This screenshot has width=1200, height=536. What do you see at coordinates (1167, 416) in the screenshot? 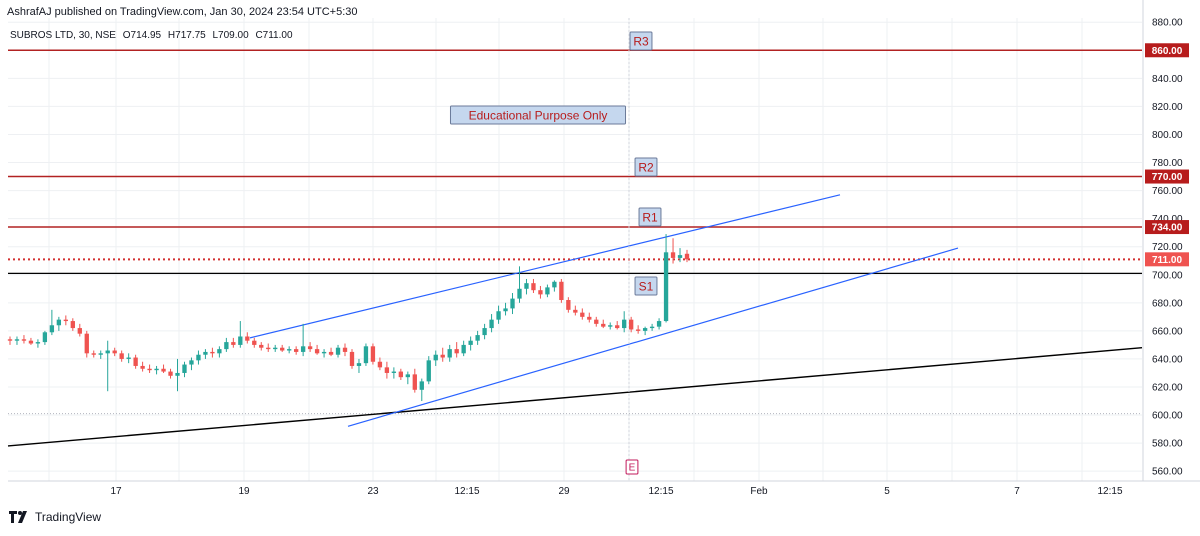
I see `y-tick-label: 600.00` at bounding box center [1167, 416].